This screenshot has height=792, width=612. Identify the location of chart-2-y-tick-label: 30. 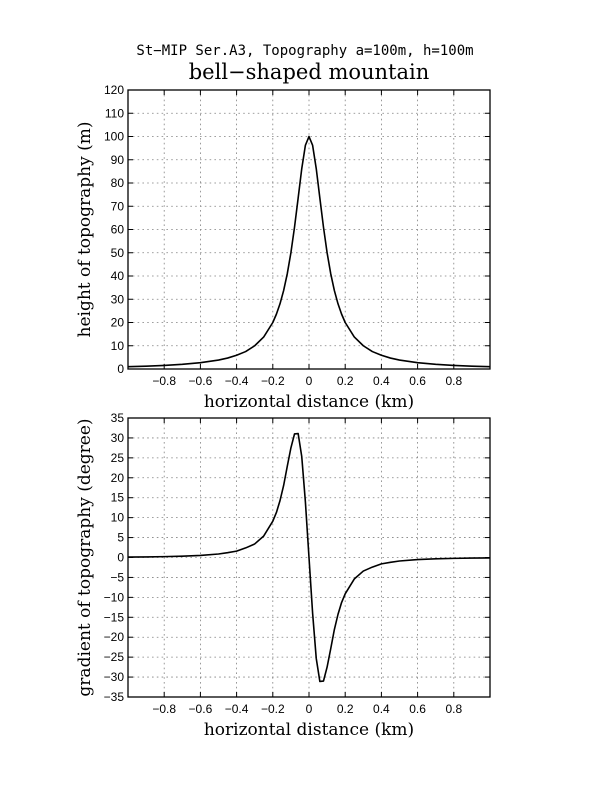
(118, 438).